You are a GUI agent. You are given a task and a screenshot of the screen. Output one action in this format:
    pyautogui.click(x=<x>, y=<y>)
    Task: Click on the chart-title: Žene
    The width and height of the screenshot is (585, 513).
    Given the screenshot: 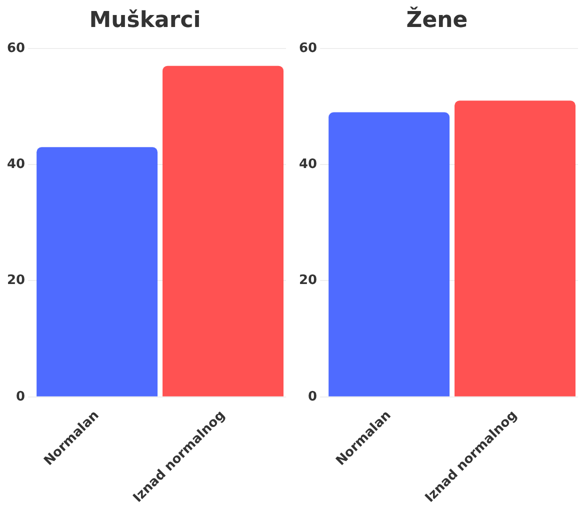 What is the action you would take?
    pyautogui.click(x=437, y=19)
    